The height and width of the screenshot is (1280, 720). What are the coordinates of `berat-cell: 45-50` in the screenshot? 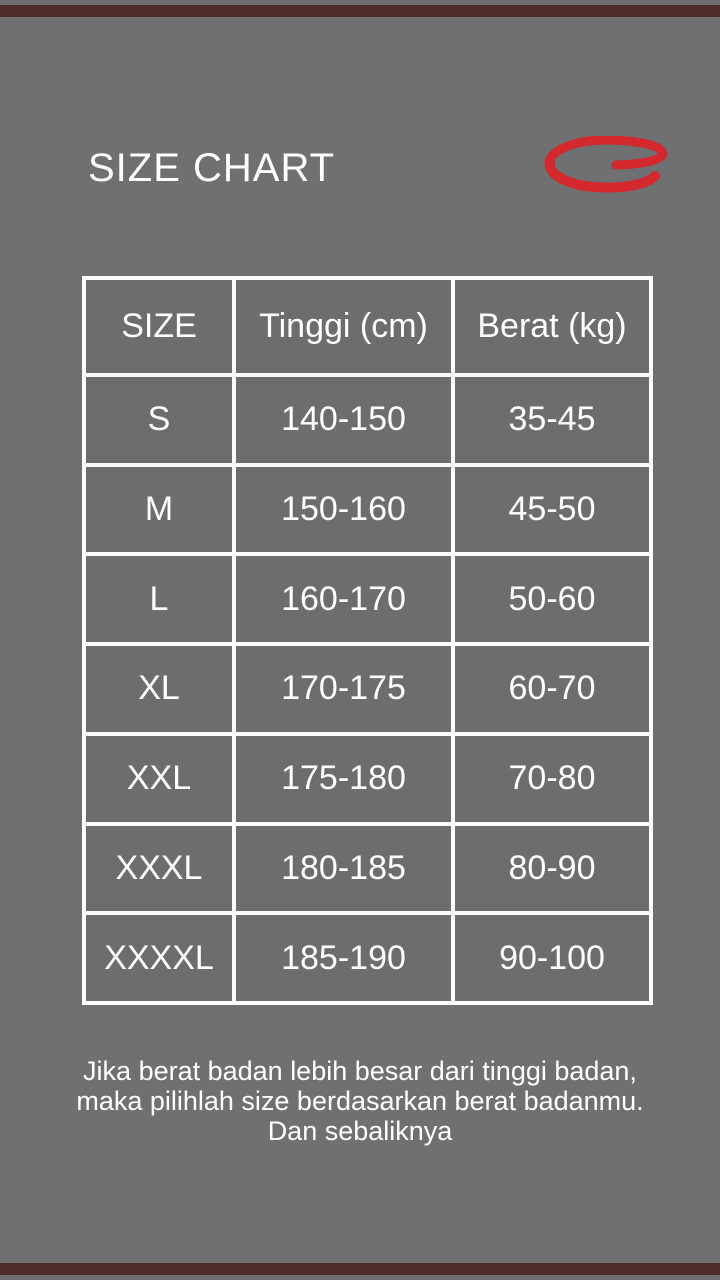 It's located at (552, 509).